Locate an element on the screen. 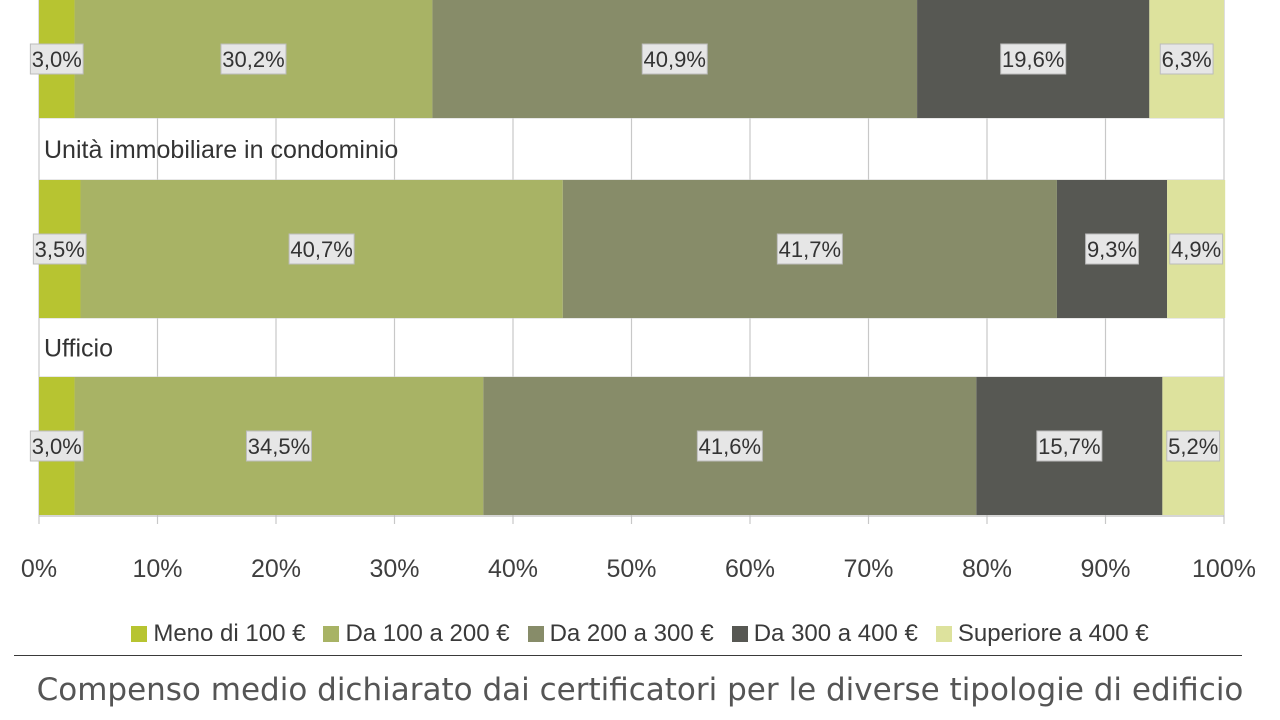 This screenshot has width=1280, height=720. legend-item: Da 100 a 200 € is located at coordinates (416, 634).